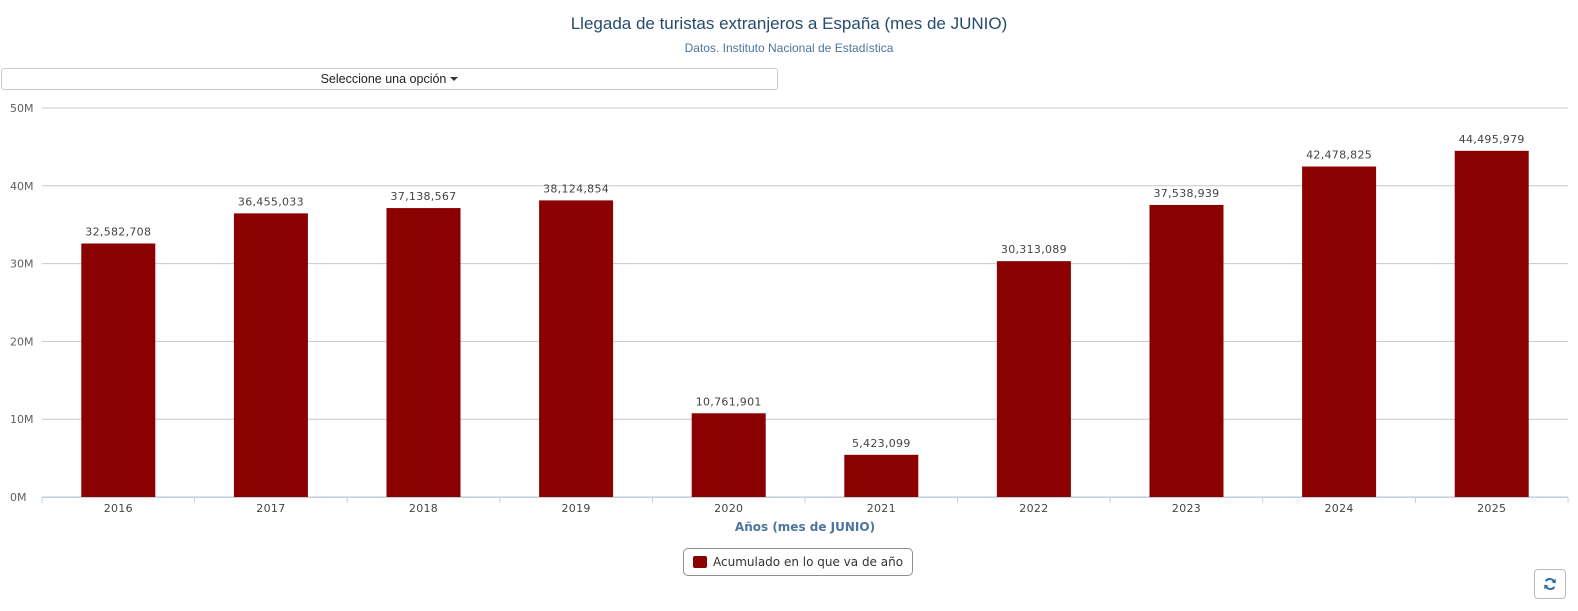  Describe the element at coordinates (728, 508) in the screenshot. I see `x-tick-label-2020: 2020` at that location.